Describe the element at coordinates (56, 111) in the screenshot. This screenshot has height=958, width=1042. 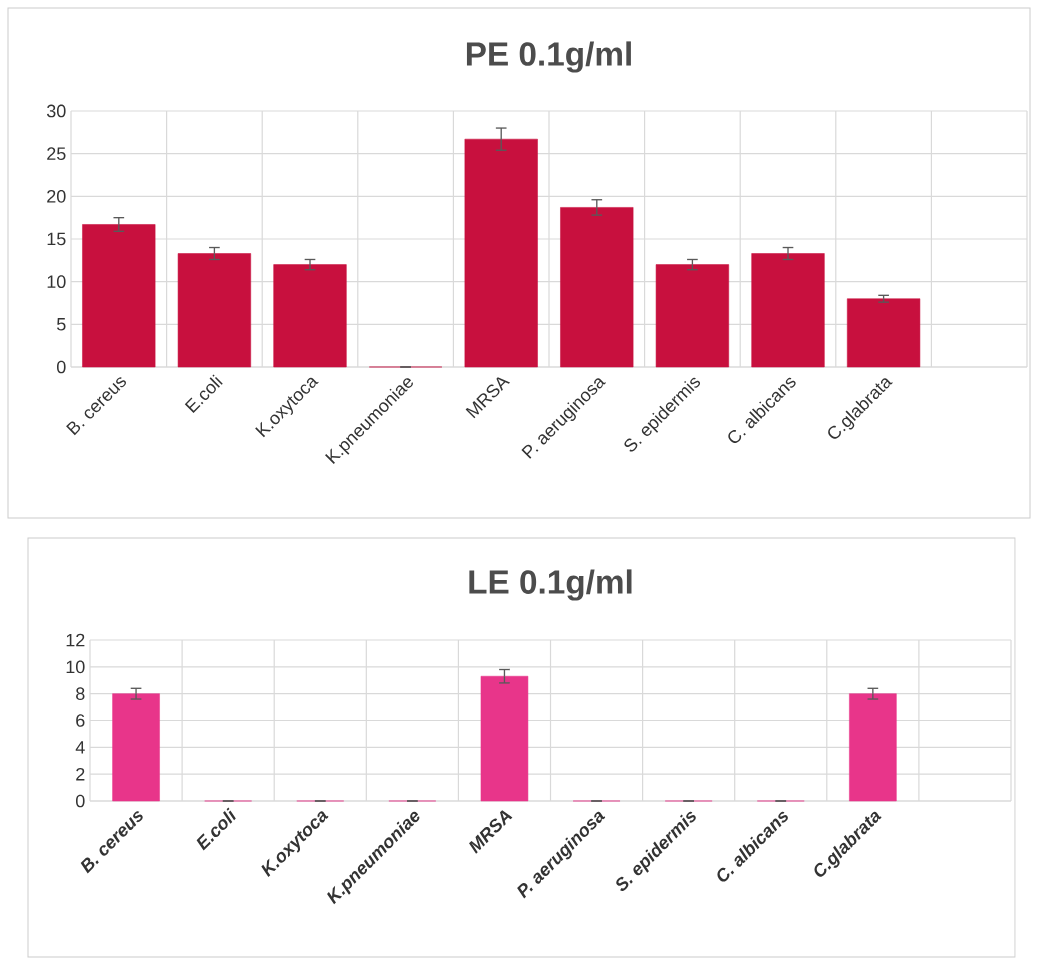
I see `y-tick-label: 30` at that location.